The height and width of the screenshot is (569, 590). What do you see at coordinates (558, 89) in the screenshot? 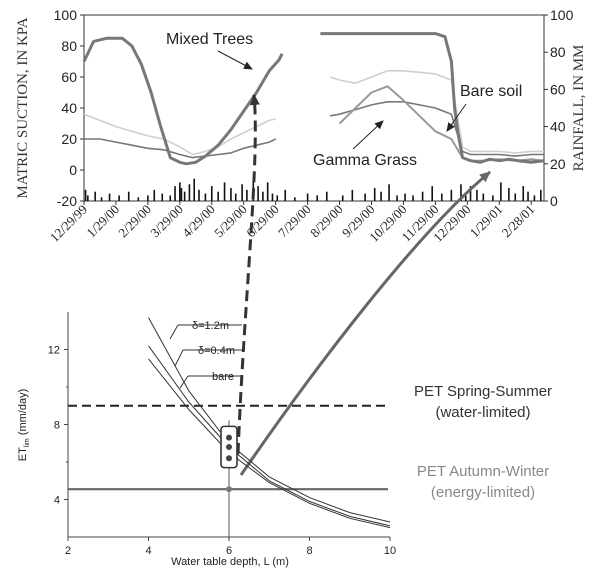
I see `y2-tick-label: 60` at bounding box center [558, 89].